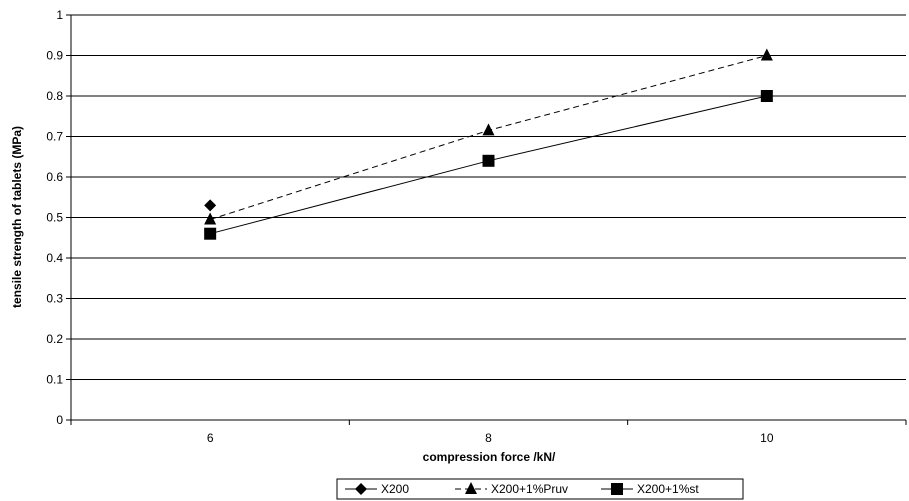 Image resolution: width=909 pixels, height=501 pixels. I want to click on legend-box, so click(540, 489).